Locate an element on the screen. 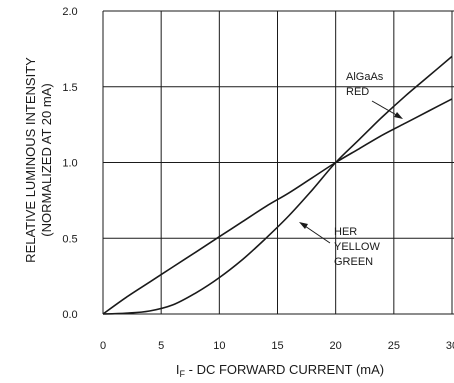 Image resolution: width=454 pixels, height=383 pixels. y-axis-title-line1: RELATIVE LUMINOUS INTENSITY is located at coordinates (30, 160).